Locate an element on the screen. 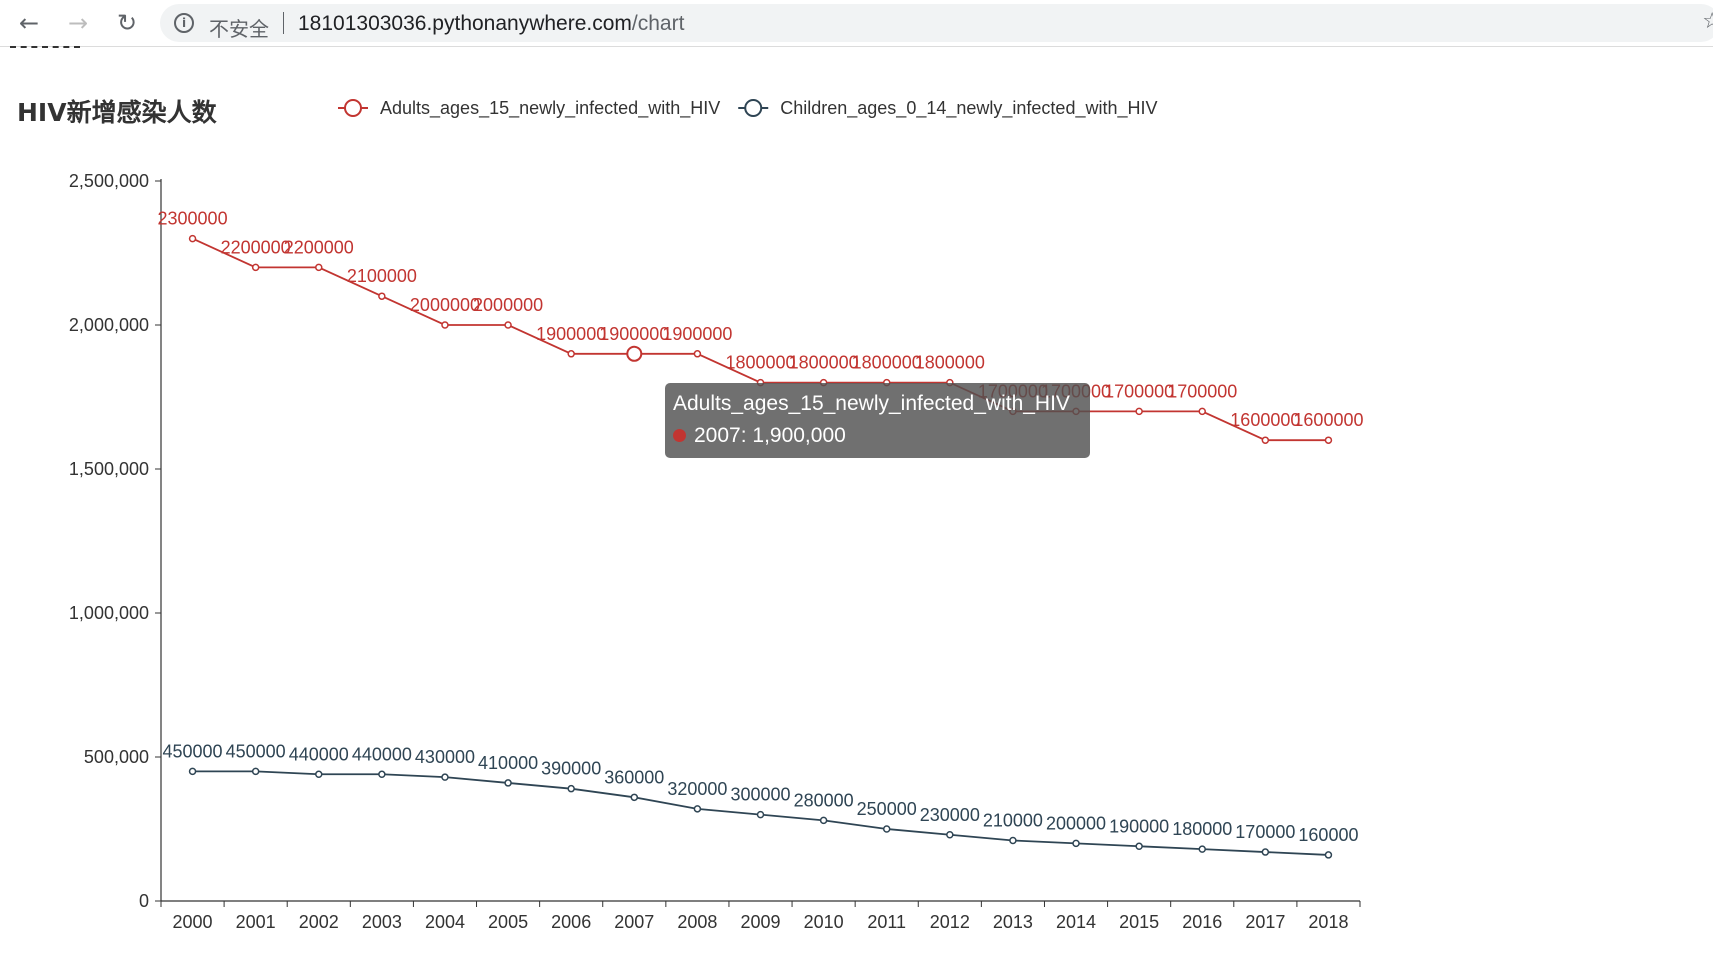 This screenshot has height=957, width=1713. x-tick-label: 2018 is located at coordinates (1328, 922).